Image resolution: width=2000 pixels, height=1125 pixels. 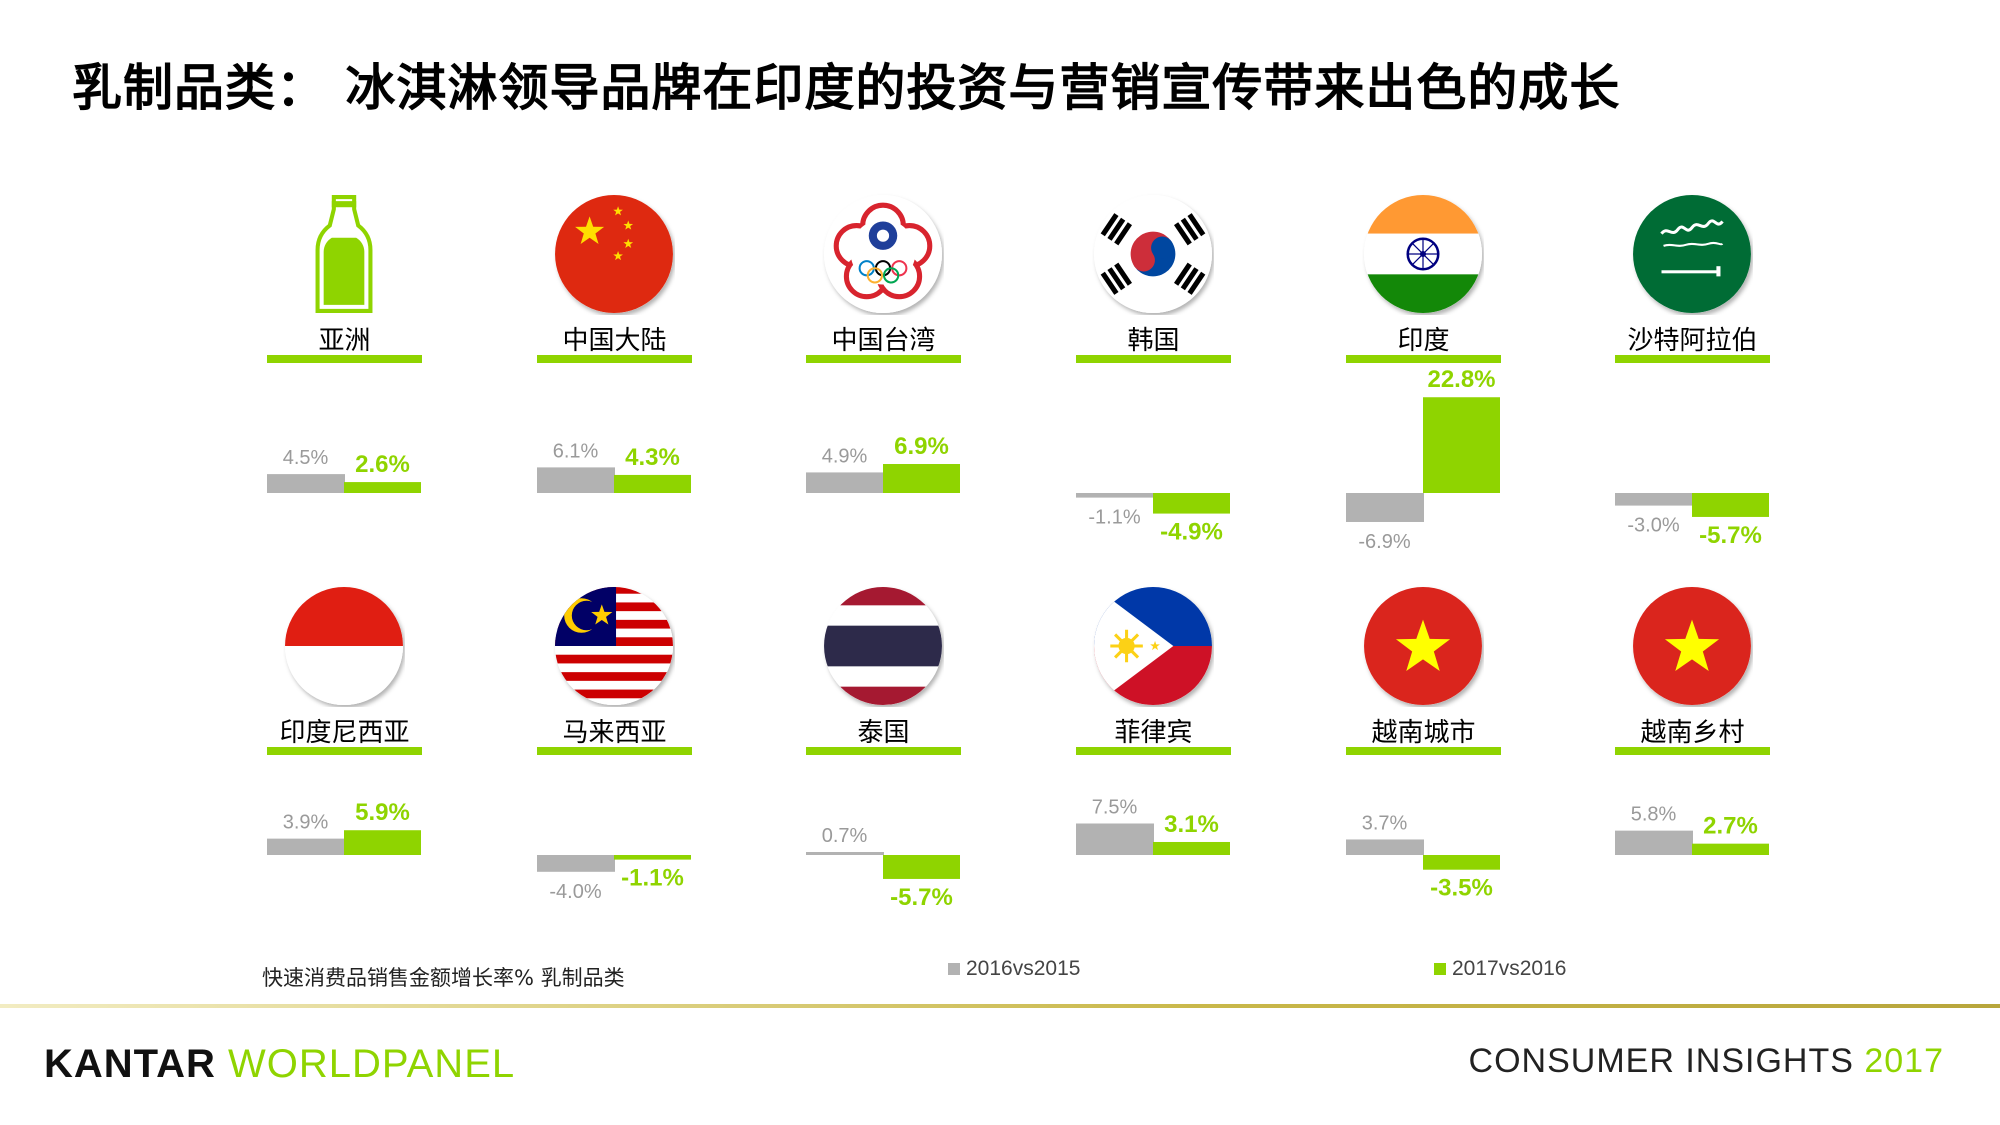 What do you see at coordinates (883, 463) in the screenshot?
I see `panel-chart: 4.9% 6.9%` at bounding box center [883, 463].